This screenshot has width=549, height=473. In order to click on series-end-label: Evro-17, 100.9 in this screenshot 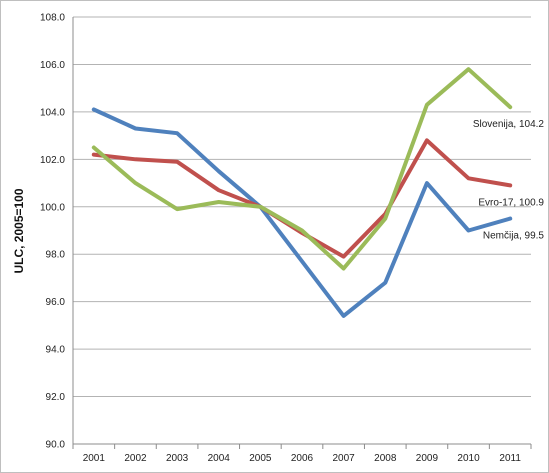, I will do `click(511, 202)`.